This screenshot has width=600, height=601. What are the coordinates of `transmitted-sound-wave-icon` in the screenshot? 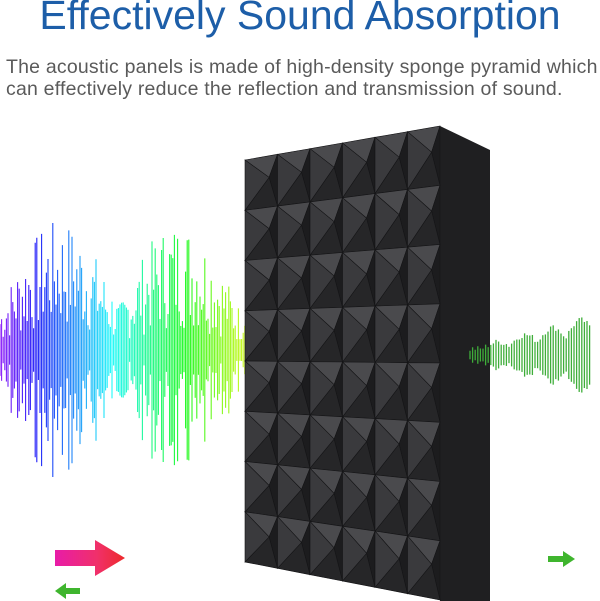 It's located at (530, 355).